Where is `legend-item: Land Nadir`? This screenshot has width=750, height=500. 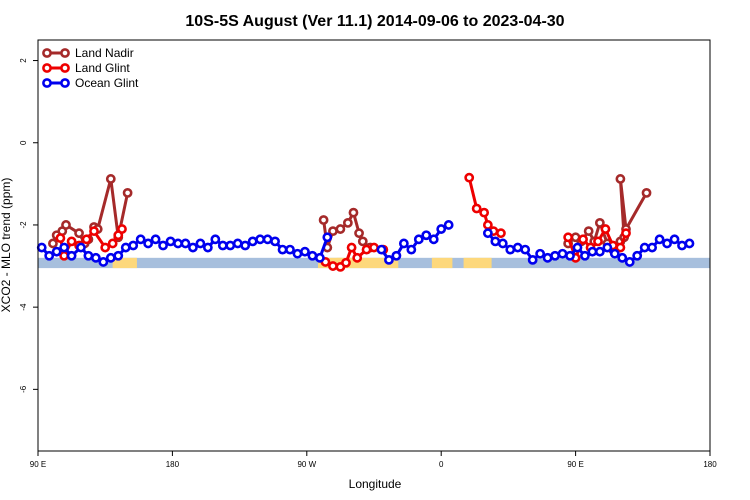
legend-item: Land Nadir is located at coordinates (88, 53).